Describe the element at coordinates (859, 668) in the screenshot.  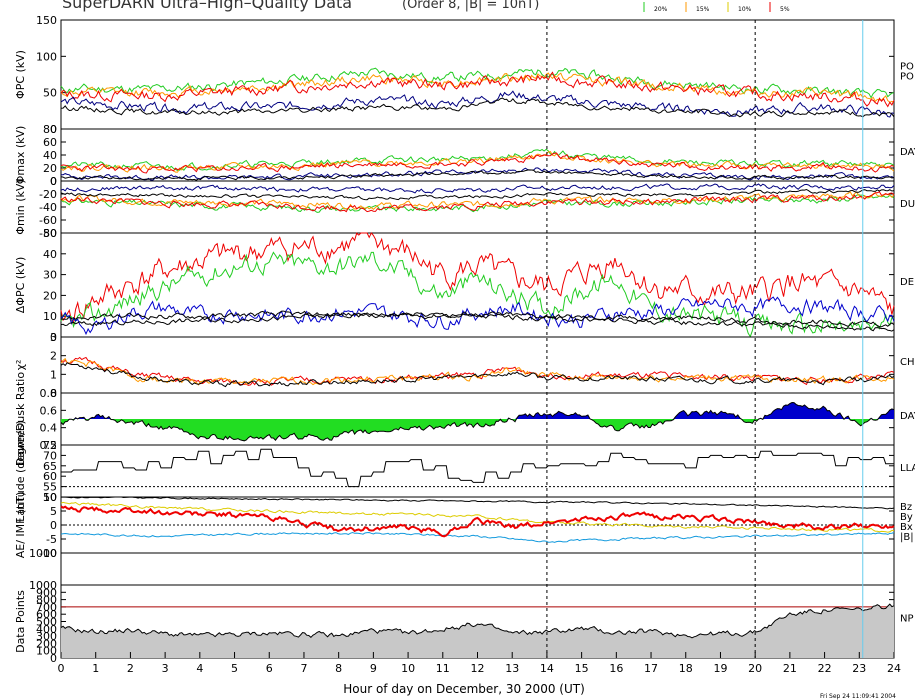
I see `x-tick-label: 23` at that location.